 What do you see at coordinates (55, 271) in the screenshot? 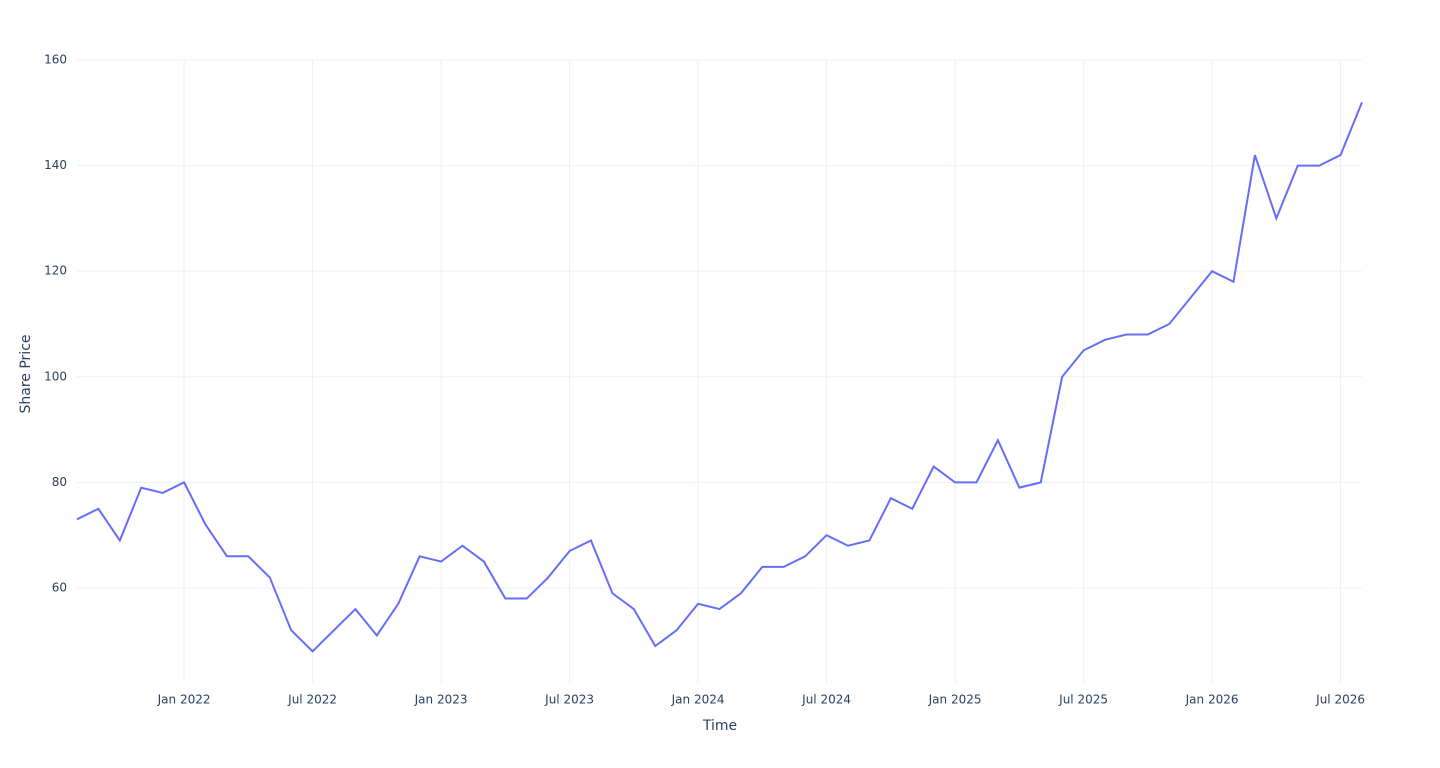
I see `y-tick-label: 120` at bounding box center [55, 271].